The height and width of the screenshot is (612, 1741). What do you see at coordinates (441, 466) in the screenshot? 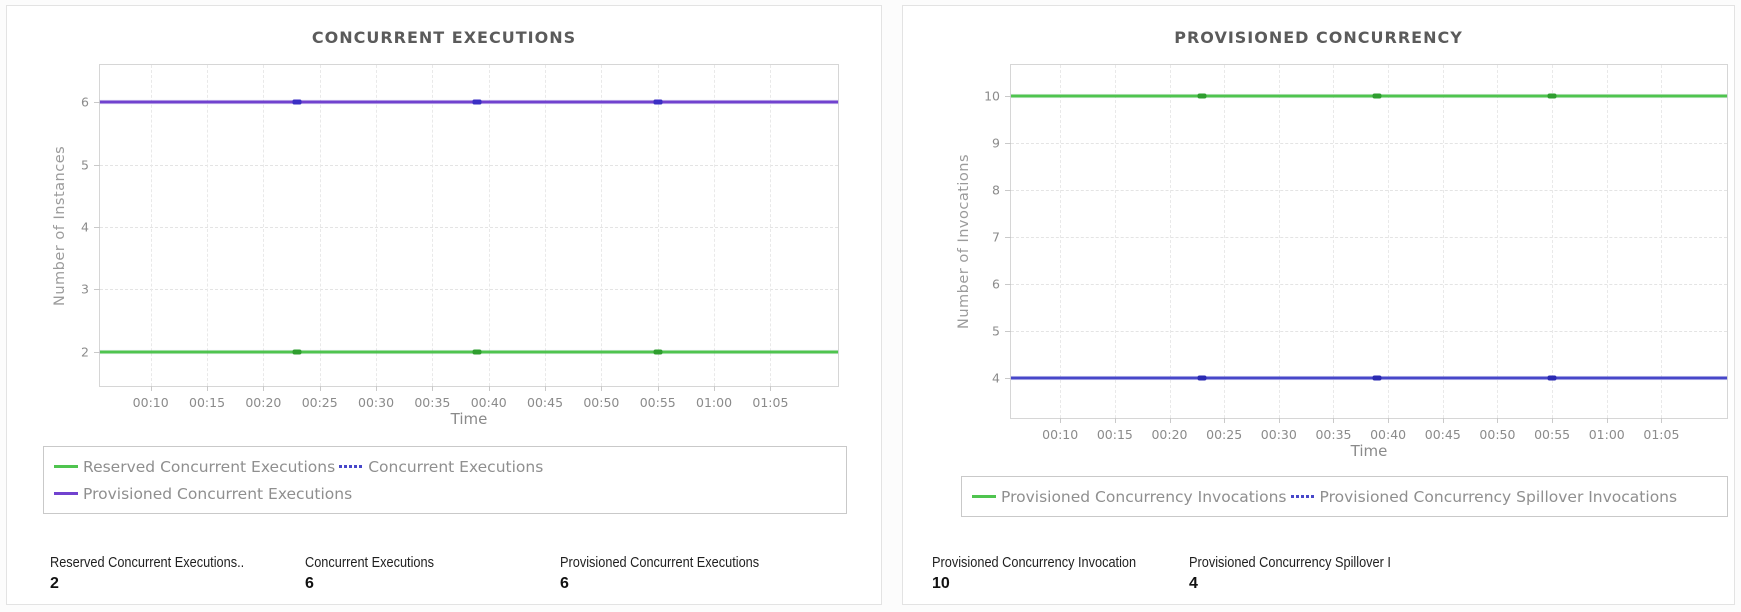
I see `legend-item: Concurrent Executions` at bounding box center [441, 466].